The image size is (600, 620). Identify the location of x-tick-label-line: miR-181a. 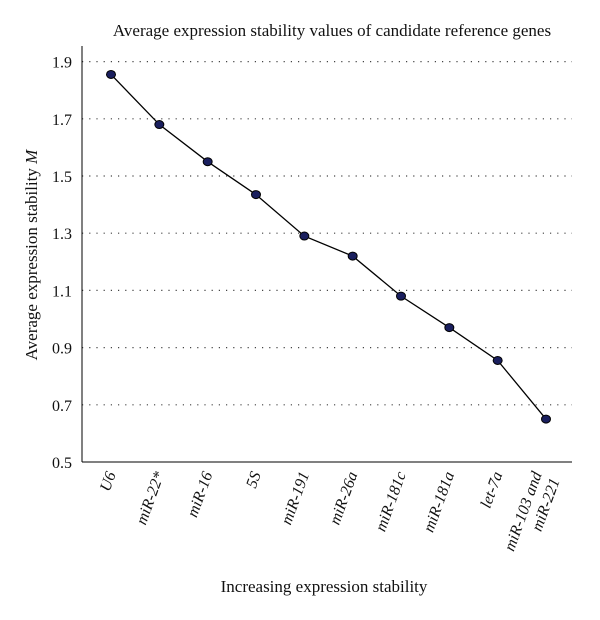
(440, 502).